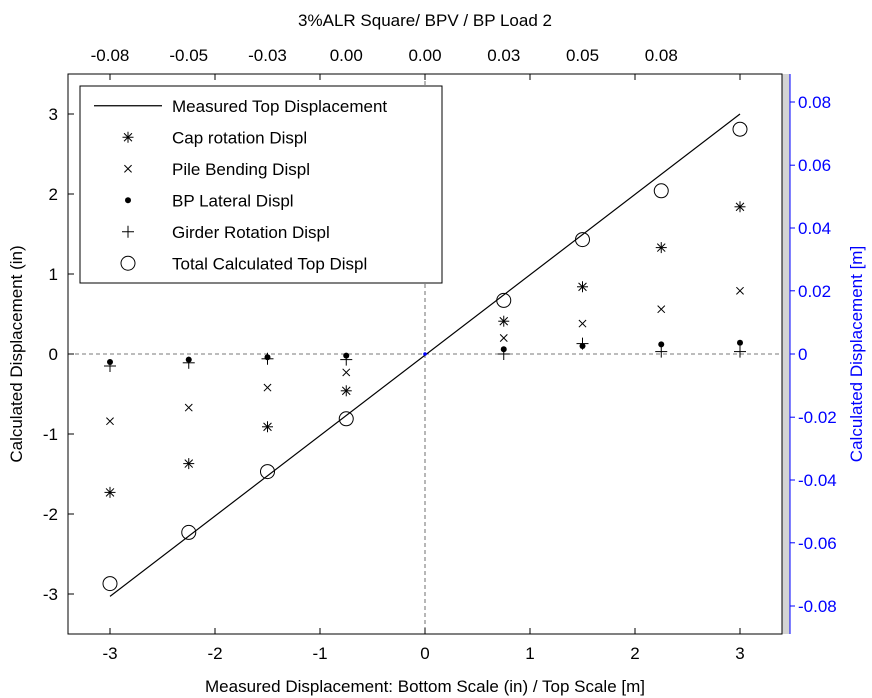  What do you see at coordinates (109, 653) in the screenshot?
I see `x-tick-label: -3` at bounding box center [109, 653].